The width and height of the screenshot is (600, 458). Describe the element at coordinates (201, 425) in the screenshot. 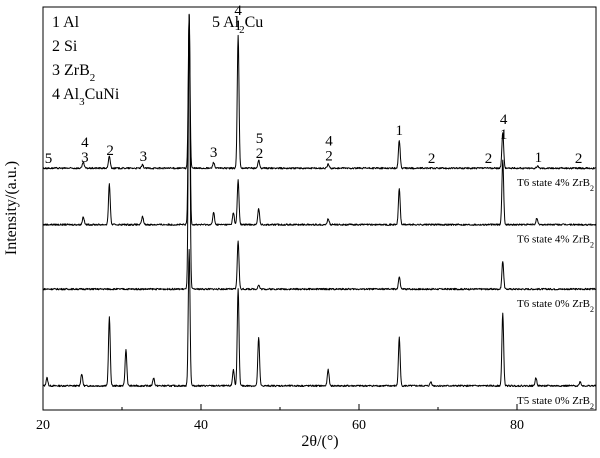

I see `x-tick-label: 40` at that location.